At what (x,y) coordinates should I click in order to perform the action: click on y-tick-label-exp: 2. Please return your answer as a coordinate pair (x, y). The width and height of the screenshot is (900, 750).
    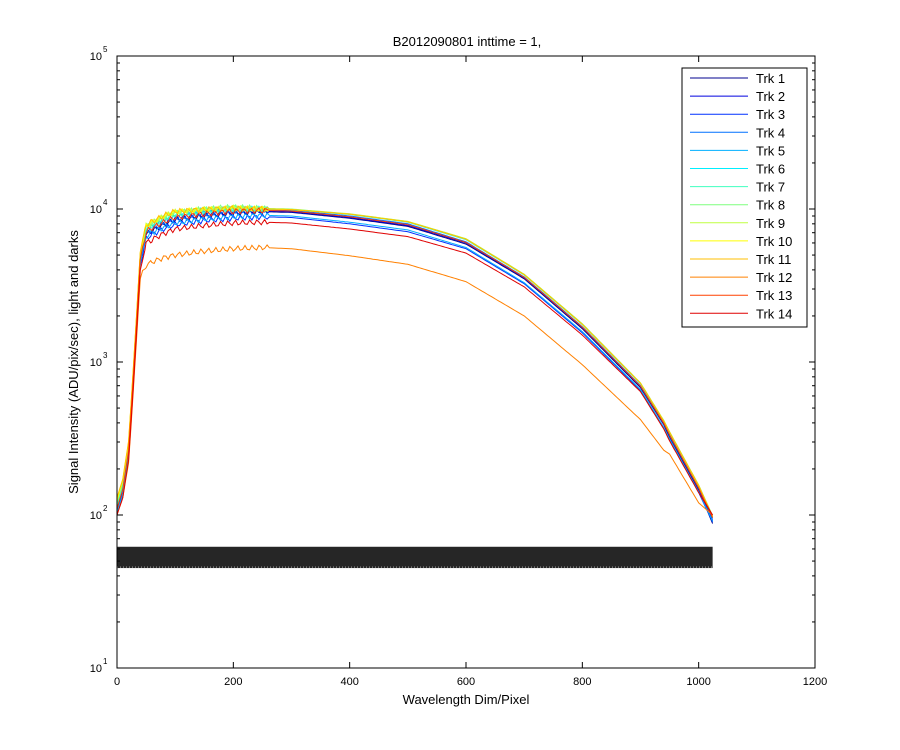
    Looking at the image, I should click on (105, 508).